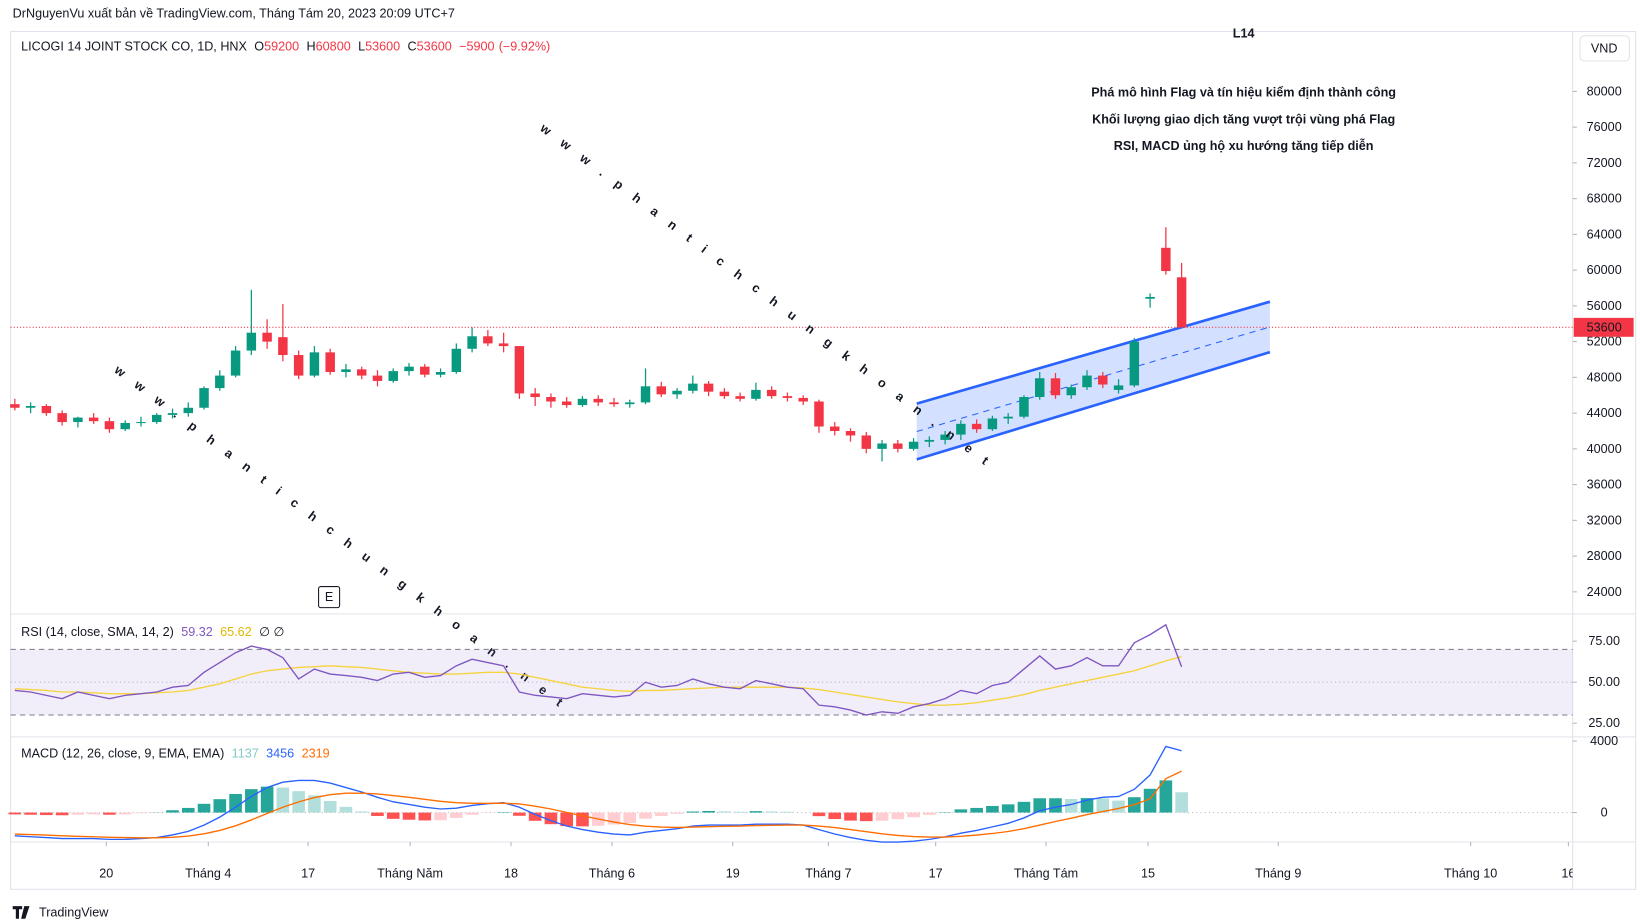 This screenshot has height=924, width=1640. I want to click on y-tick-label: 56000, so click(1604, 306).